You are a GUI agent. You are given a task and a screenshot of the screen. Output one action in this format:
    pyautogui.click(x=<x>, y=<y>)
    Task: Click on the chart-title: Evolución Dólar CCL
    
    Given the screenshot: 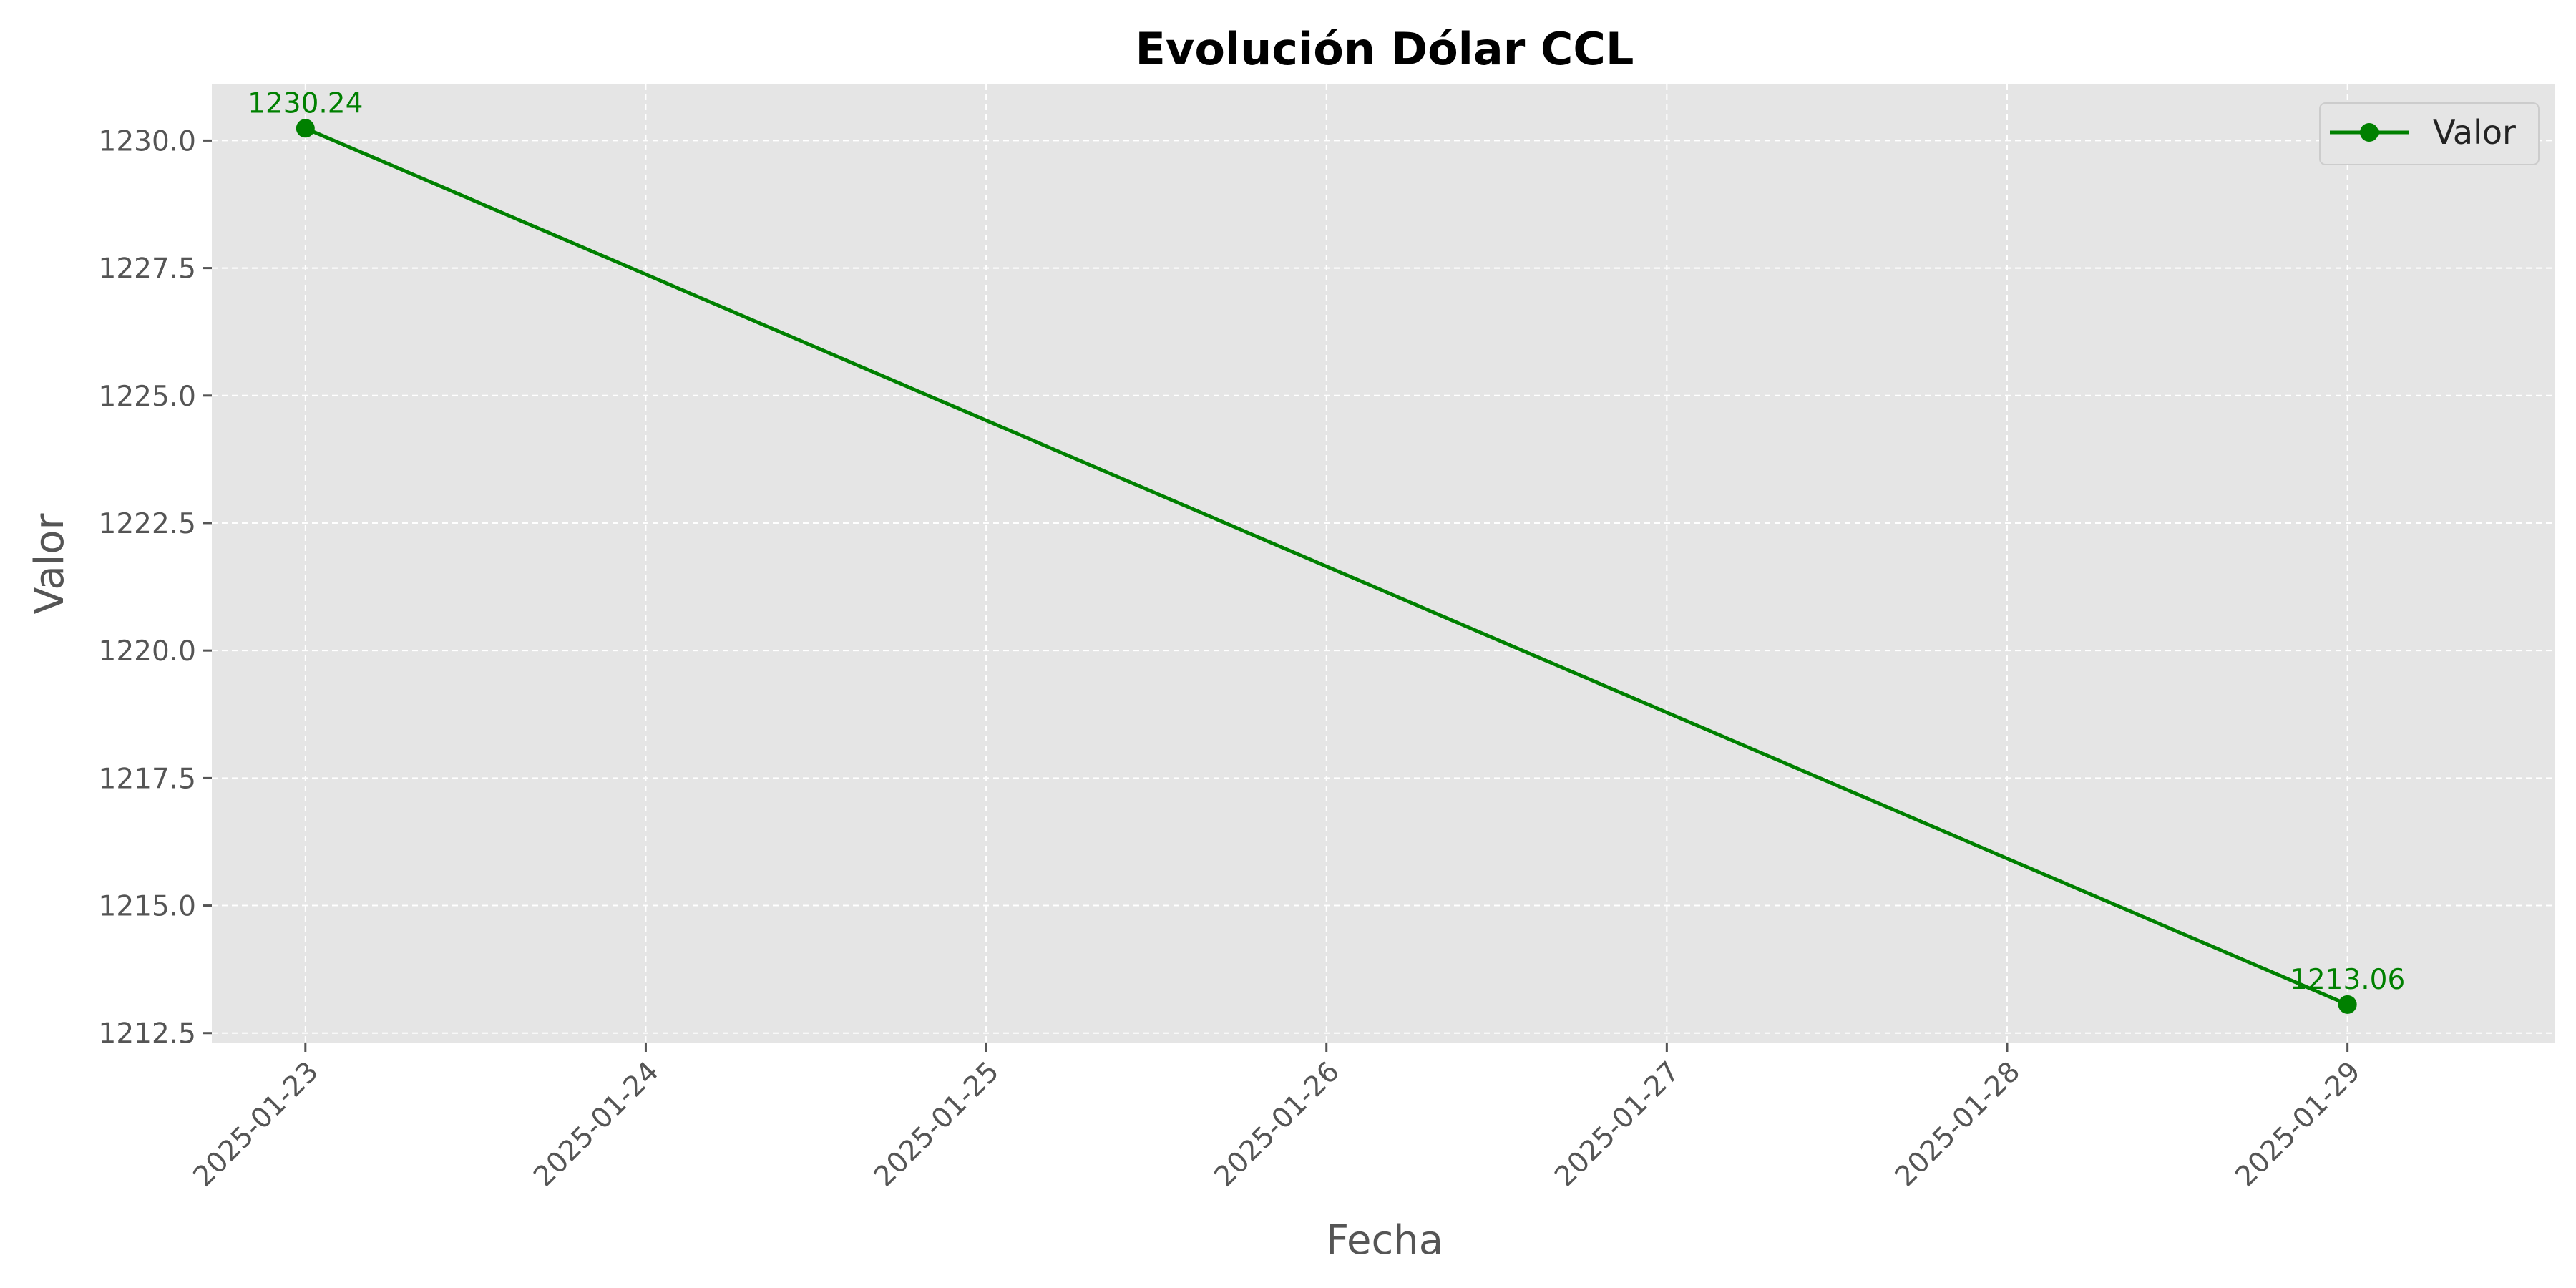 What is the action you would take?
    pyautogui.click(x=1385, y=49)
    